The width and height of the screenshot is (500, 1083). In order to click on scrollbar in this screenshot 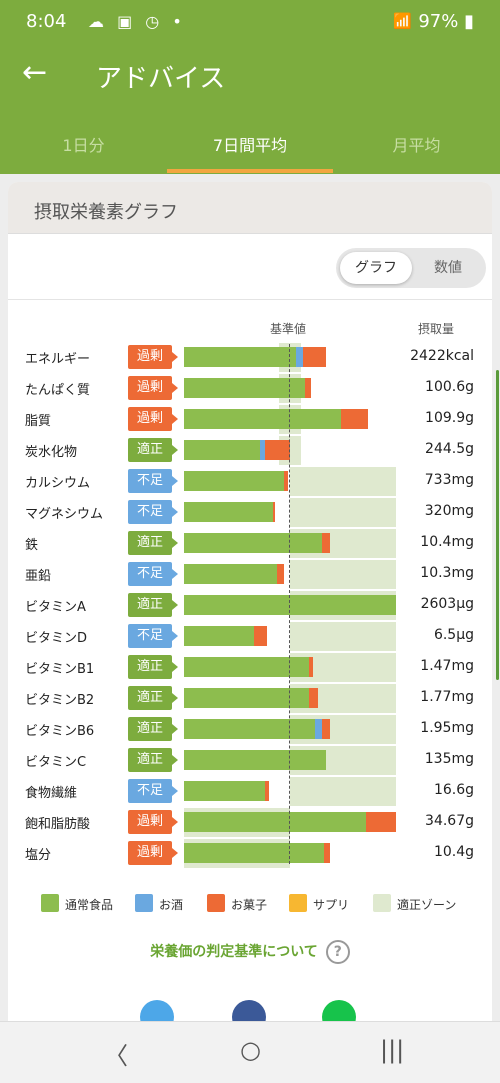, I will do `click(497, 525)`.